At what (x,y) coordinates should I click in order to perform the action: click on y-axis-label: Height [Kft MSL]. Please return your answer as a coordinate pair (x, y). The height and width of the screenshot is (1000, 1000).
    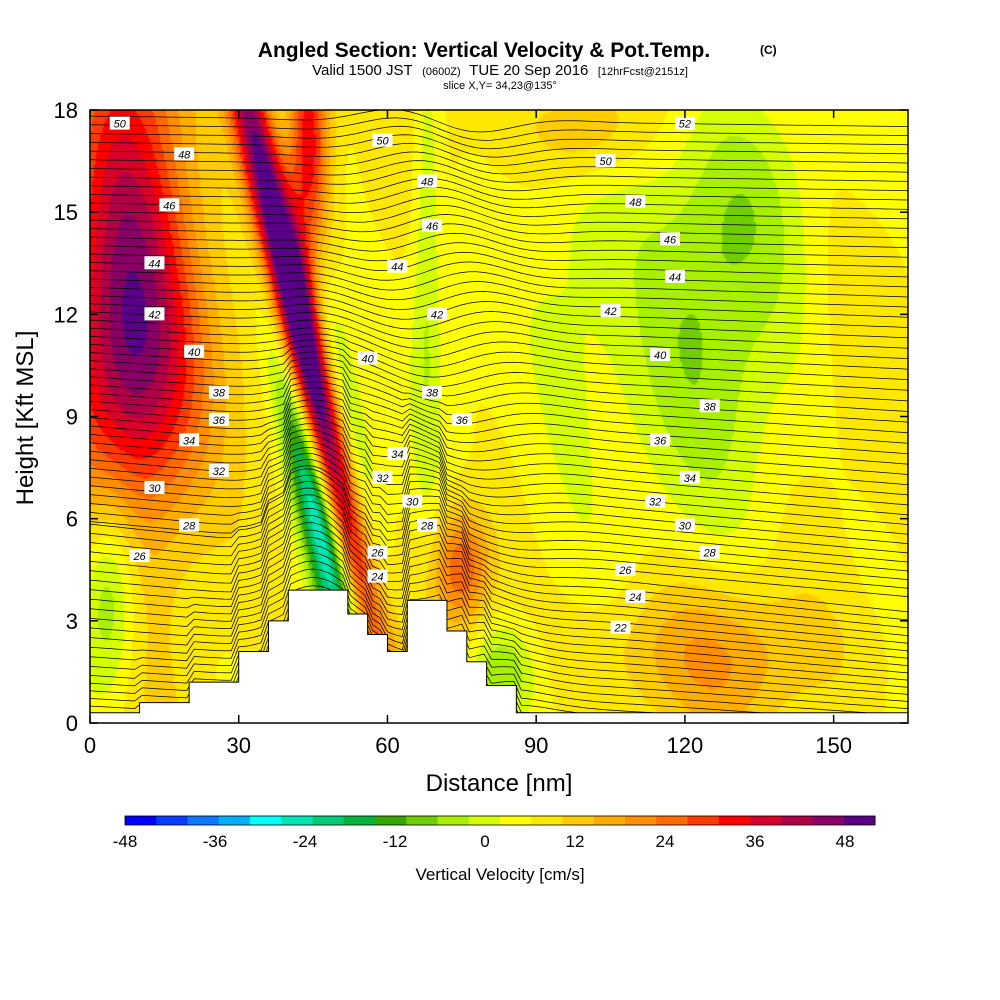
    Looking at the image, I should click on (25, 418).